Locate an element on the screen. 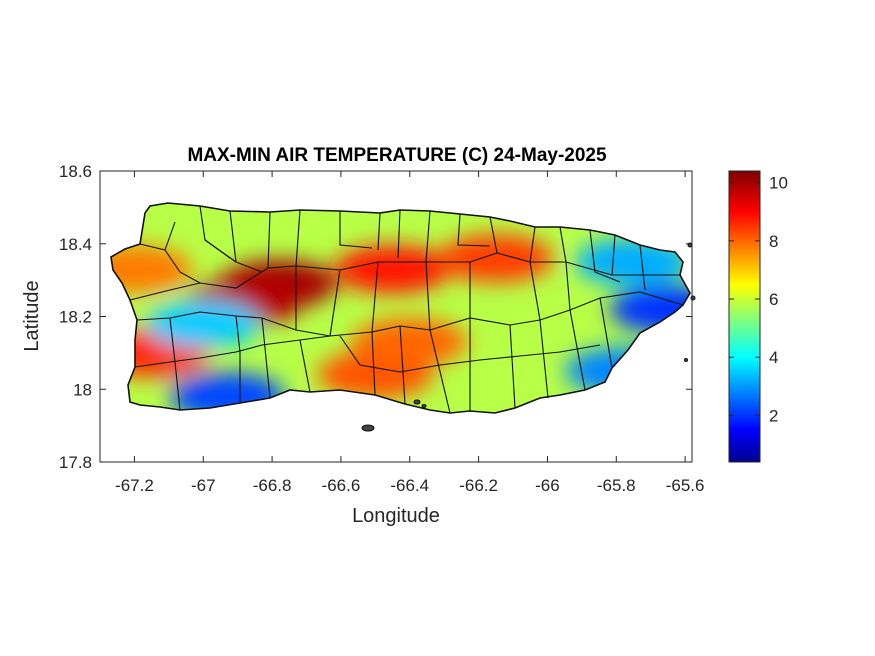 This screenshot has width=875, height=656. x-tick-label: -67.2 is located at coordinates (134, 485).